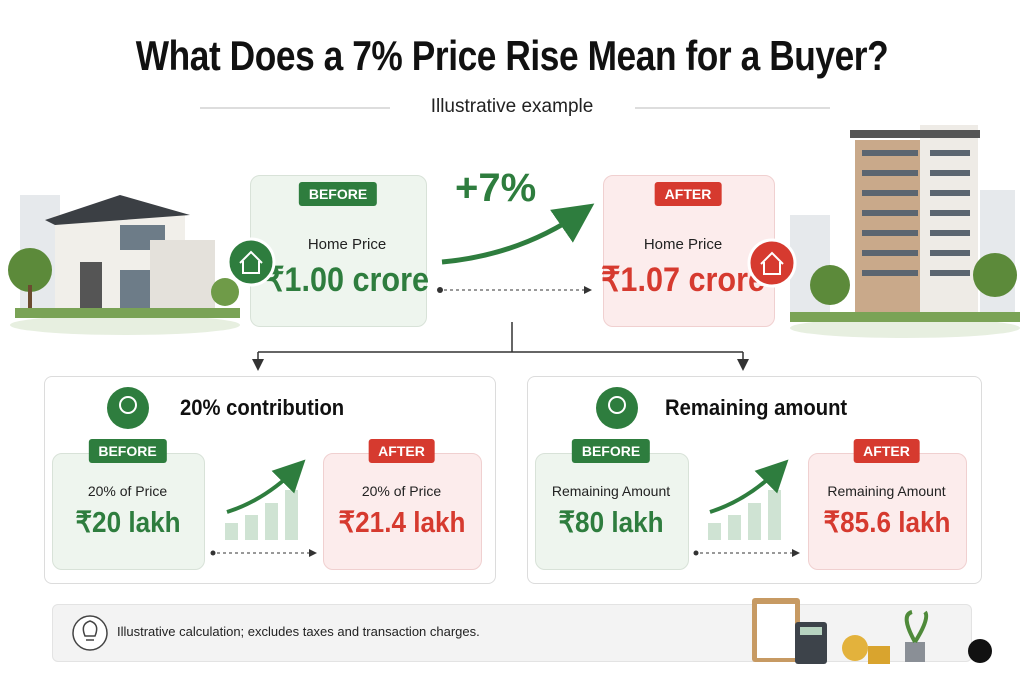 This screenshot has width=1024, height=683. Describe the element at coordinates (401, 523) in the screenshot. I see `value: ₹21.4 lakh` at that location.